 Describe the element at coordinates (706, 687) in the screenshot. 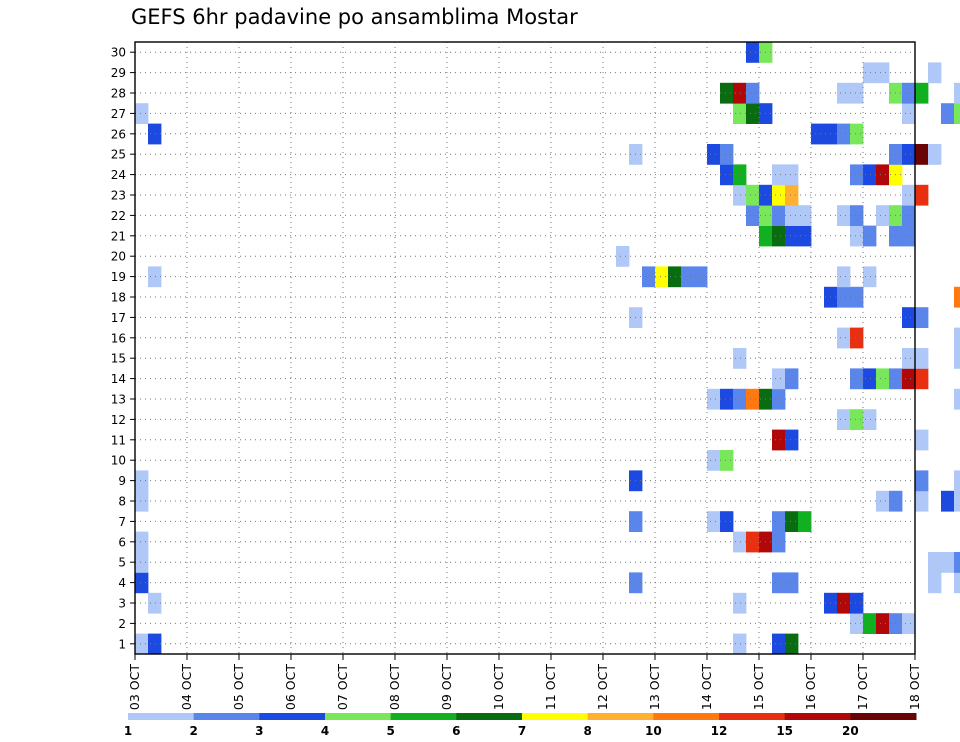

I see `x-tick-label: 14 OCT` at that location.